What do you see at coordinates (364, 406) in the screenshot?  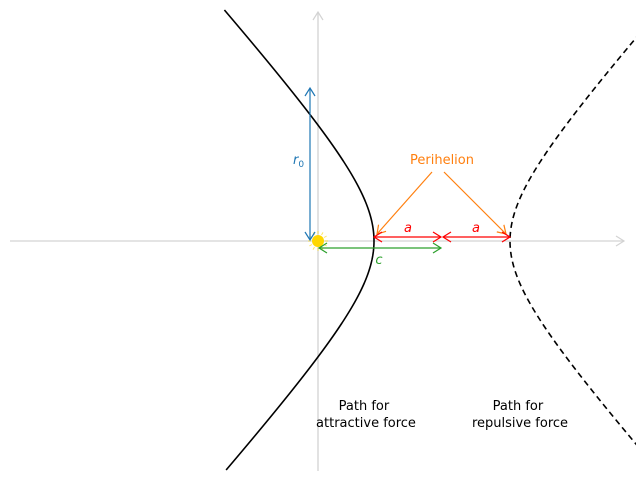 I see `attractive-caption-line1: Path for` at bounding box center [364, 406].